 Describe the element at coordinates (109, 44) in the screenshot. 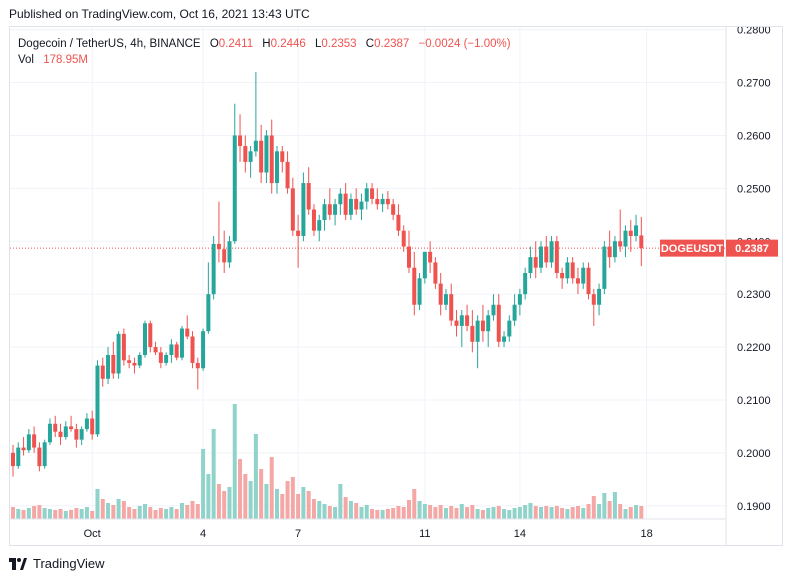

I see `symbol-label: Dogecoin / TetherUS, 4h, BINANCE` at that location.